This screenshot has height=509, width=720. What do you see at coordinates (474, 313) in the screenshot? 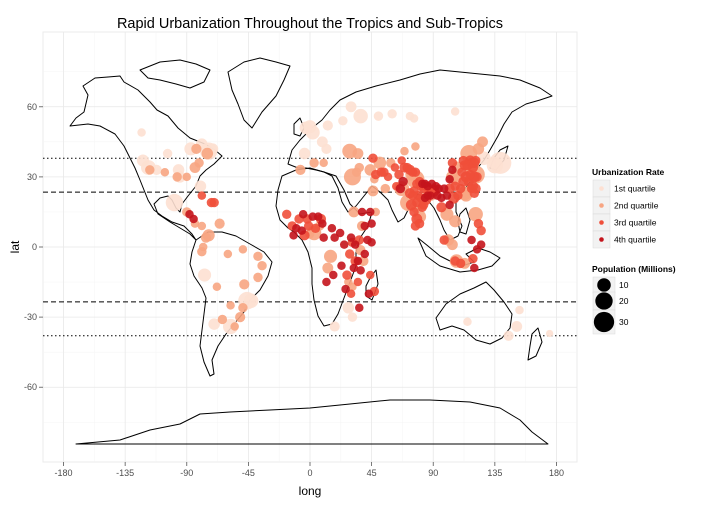
I see `australia-outline` at bounding box center [474, 313].